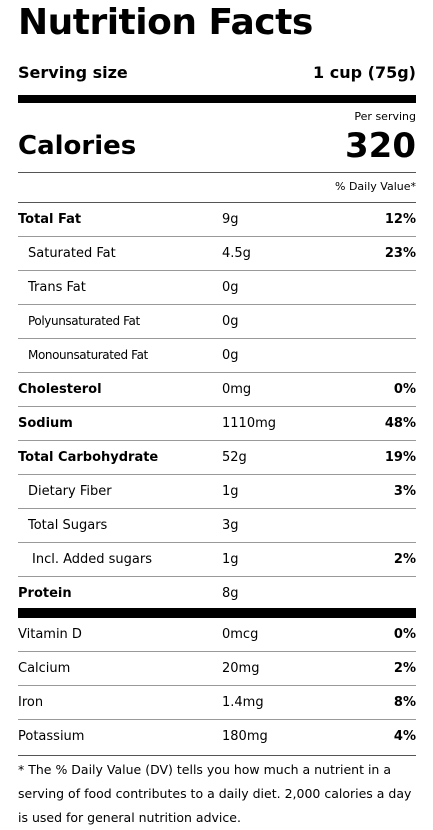  Describe the element at coordinates (60, 389) in the screenshot. I see `nutrient-name: Cholesterol` at that location.